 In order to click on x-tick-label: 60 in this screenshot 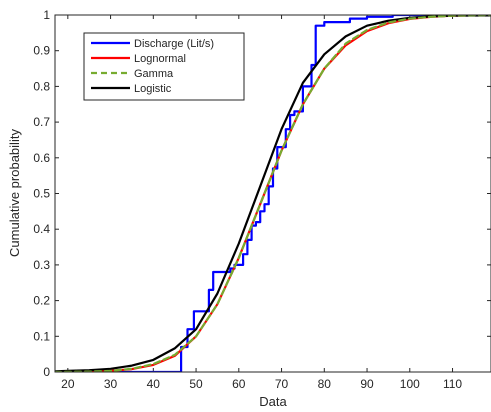, I will do `click(239, 384)`.